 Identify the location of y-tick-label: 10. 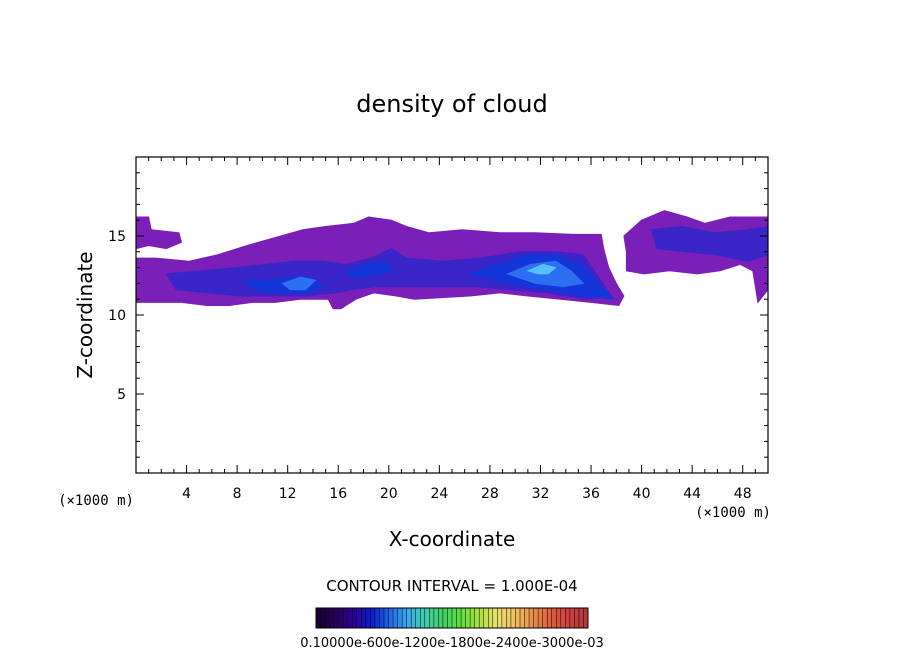
(117, 316).